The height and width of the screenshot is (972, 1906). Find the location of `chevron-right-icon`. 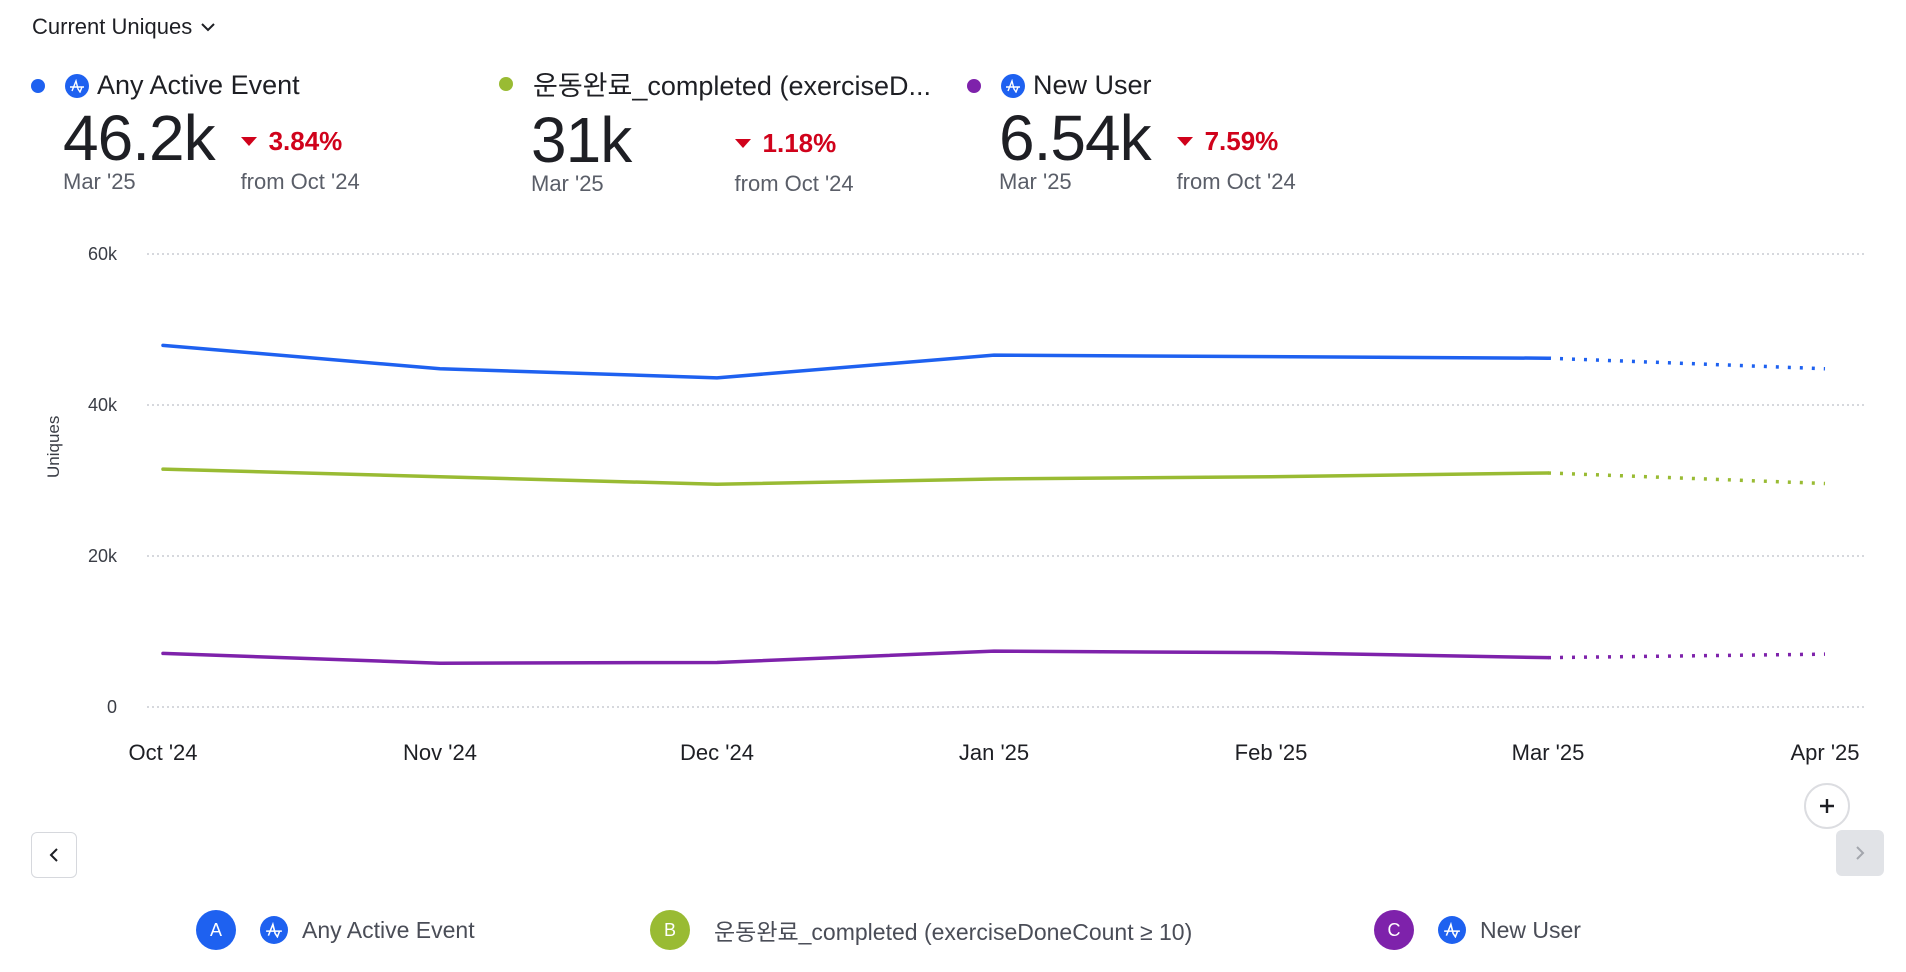

chevron-right-icon is located at coordinates (1860, 853).